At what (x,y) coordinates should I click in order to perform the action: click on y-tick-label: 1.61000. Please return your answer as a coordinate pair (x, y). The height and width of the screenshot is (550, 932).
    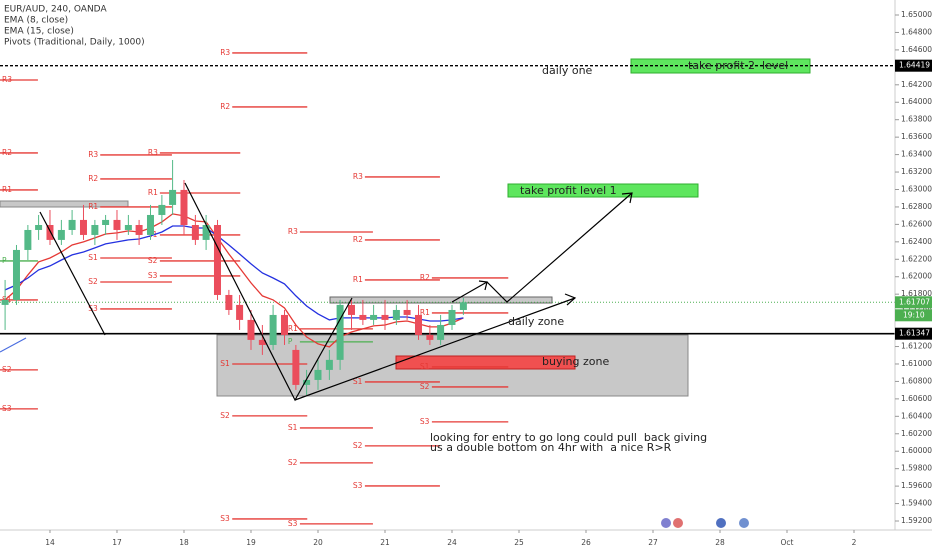
    Looking at the image, I should click on (916, 363).